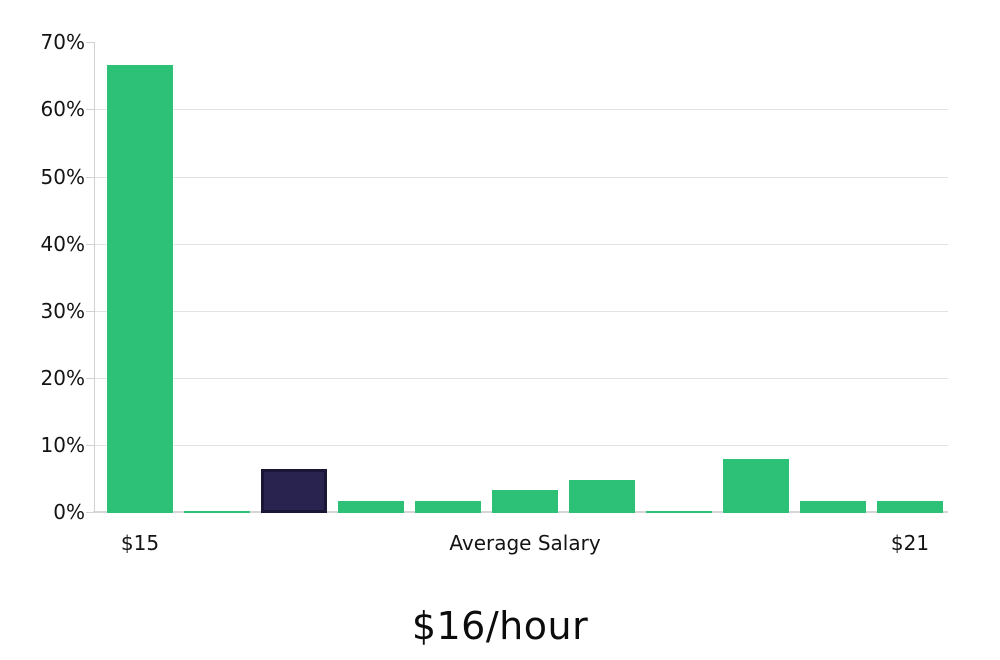 The height and width of the screenshot is (660, 1000). What do you see at coordinates (62, 445) in the screenshot?
I see `y-tick-label-10pct: 10%` at bounding box center [62, 445].